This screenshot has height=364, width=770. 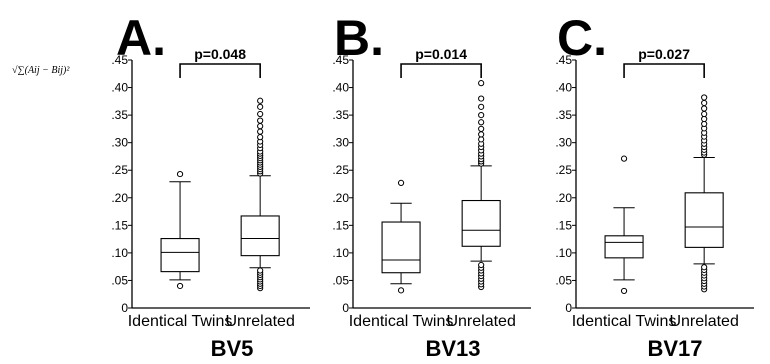 I want to click on panel-letter: A., so click(x=141, y=38).